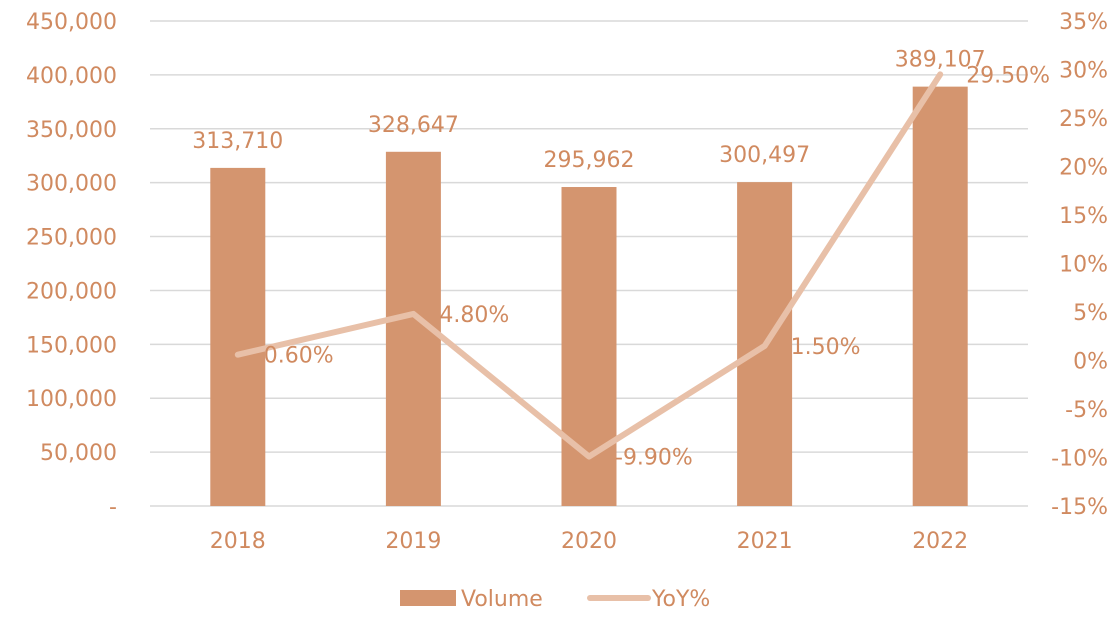 The image size is (1116, 618). Describe the element at coordinates (940, 541) in the screenshot. I see `x-tick-label: 2022` at that location.